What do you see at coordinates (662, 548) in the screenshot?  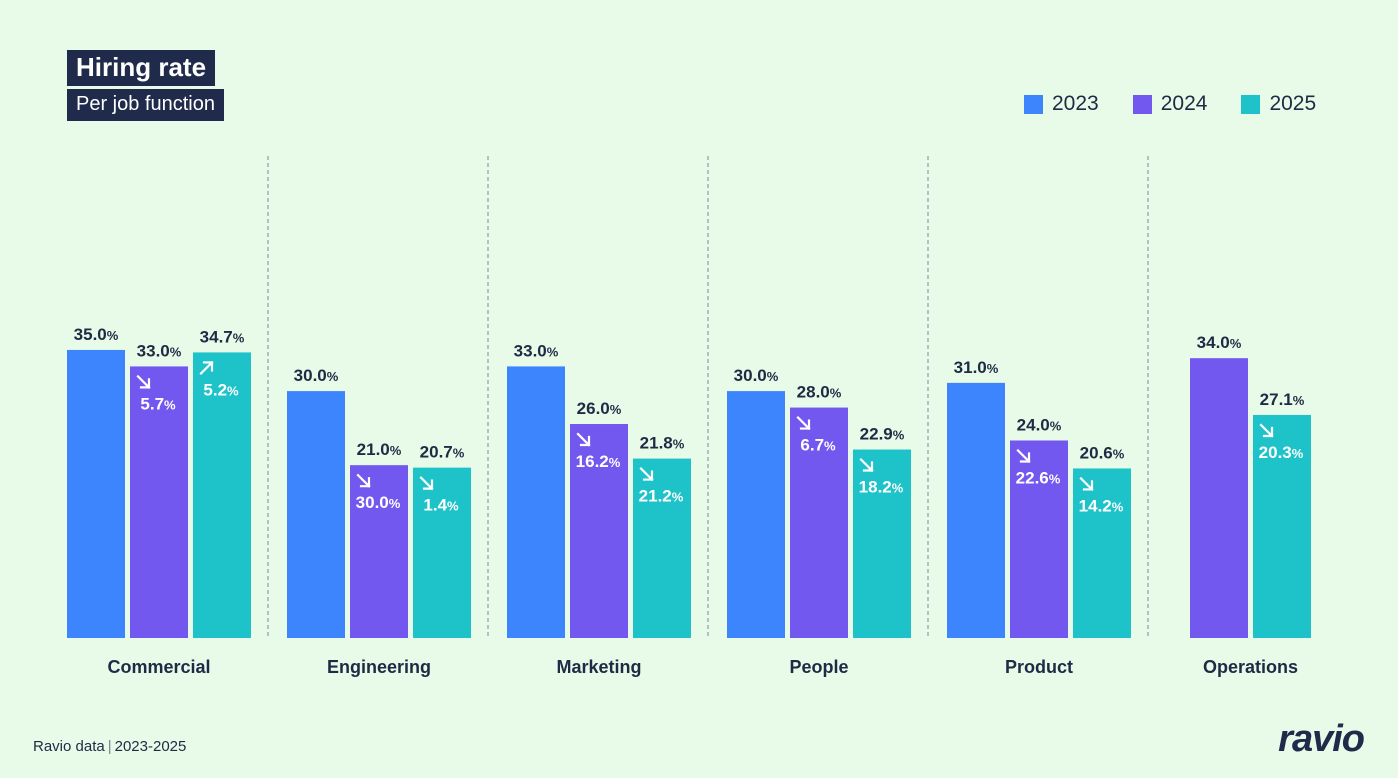 I see `bar-marketing-2025` at bounding box center [662, 548].